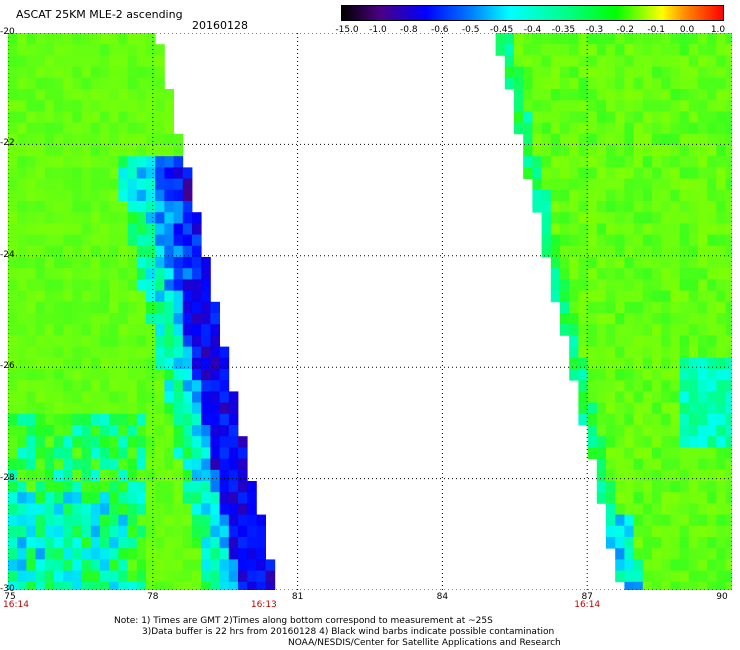  What do you see at coordinates (7, 32) in the screenshot?
I see `latitude-tick-label: -20` at bounding box center [7, 32].